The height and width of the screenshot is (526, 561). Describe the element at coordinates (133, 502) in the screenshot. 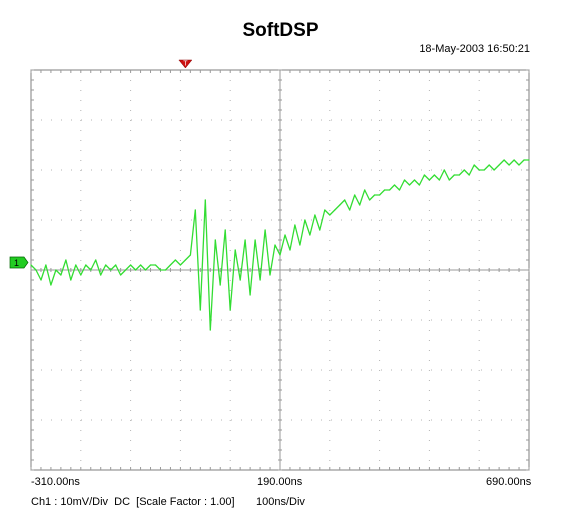

I see `channel-info: Ch1 : 10mV/Div DC [Scale Factor : 1.00]` at that location.